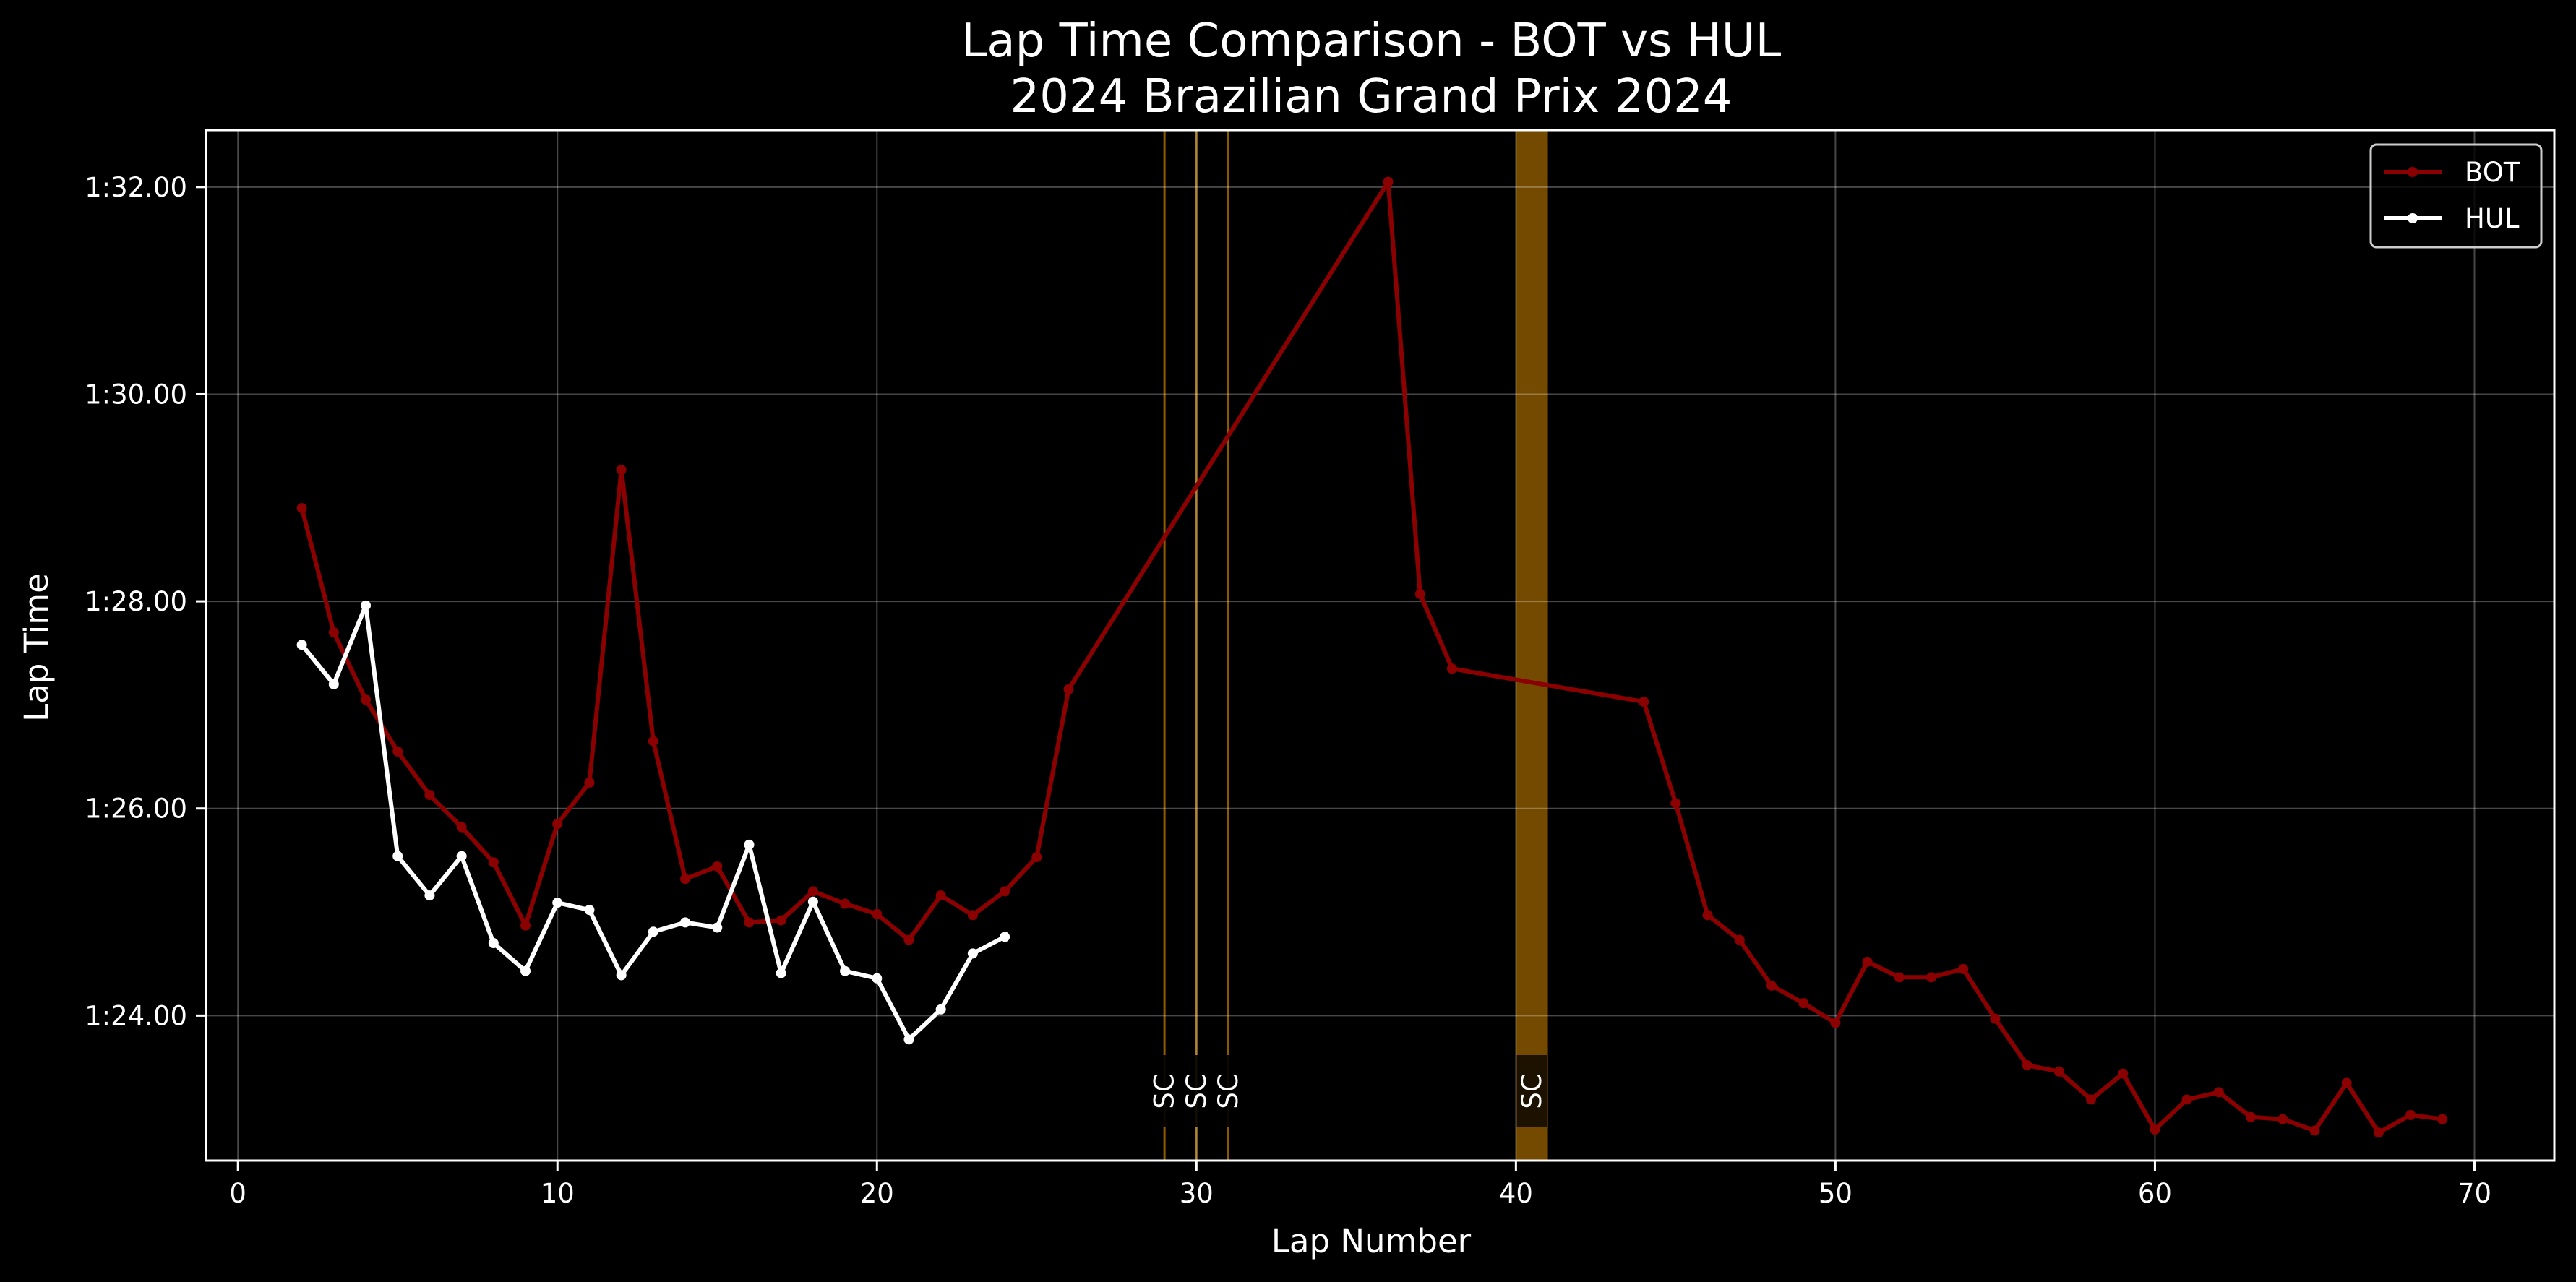 This screenshot has width=2576, height=1282. What do you see at coordinates (2474, 1193) in the screenshot?
I see `x-tick-label: 70` at bounding box center [2474, 1193].